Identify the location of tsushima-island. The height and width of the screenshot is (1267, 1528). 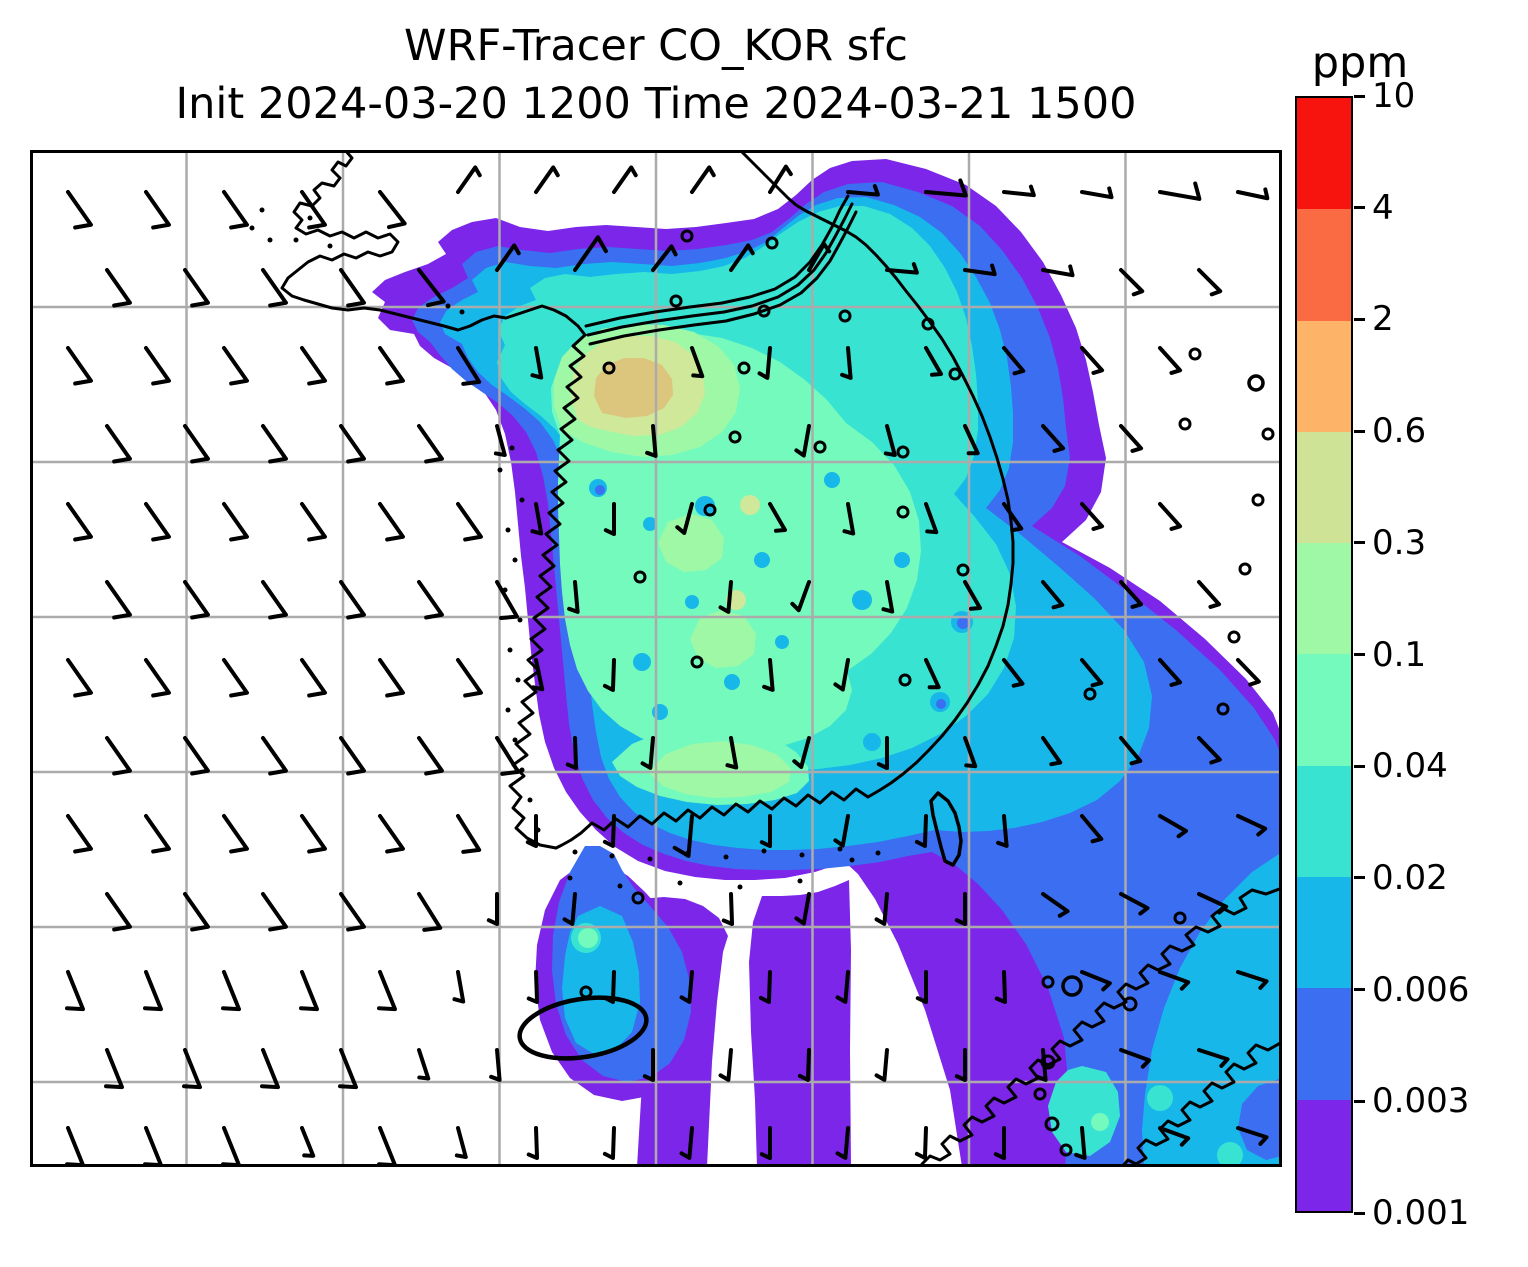
(946, 829).